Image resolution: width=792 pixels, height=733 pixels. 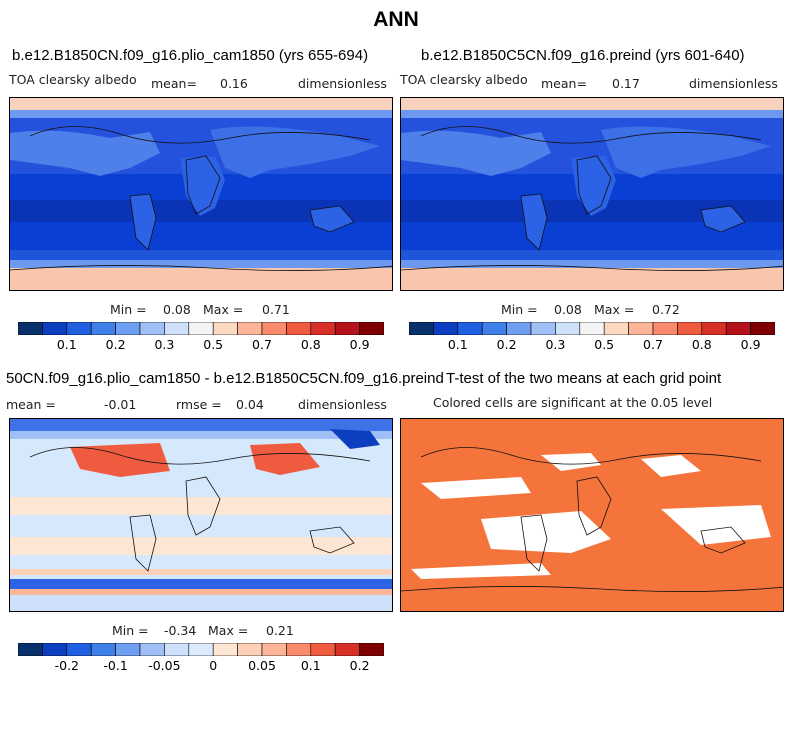 I want to click on panel2-min-label: Min =, so click(x=519, y=309).